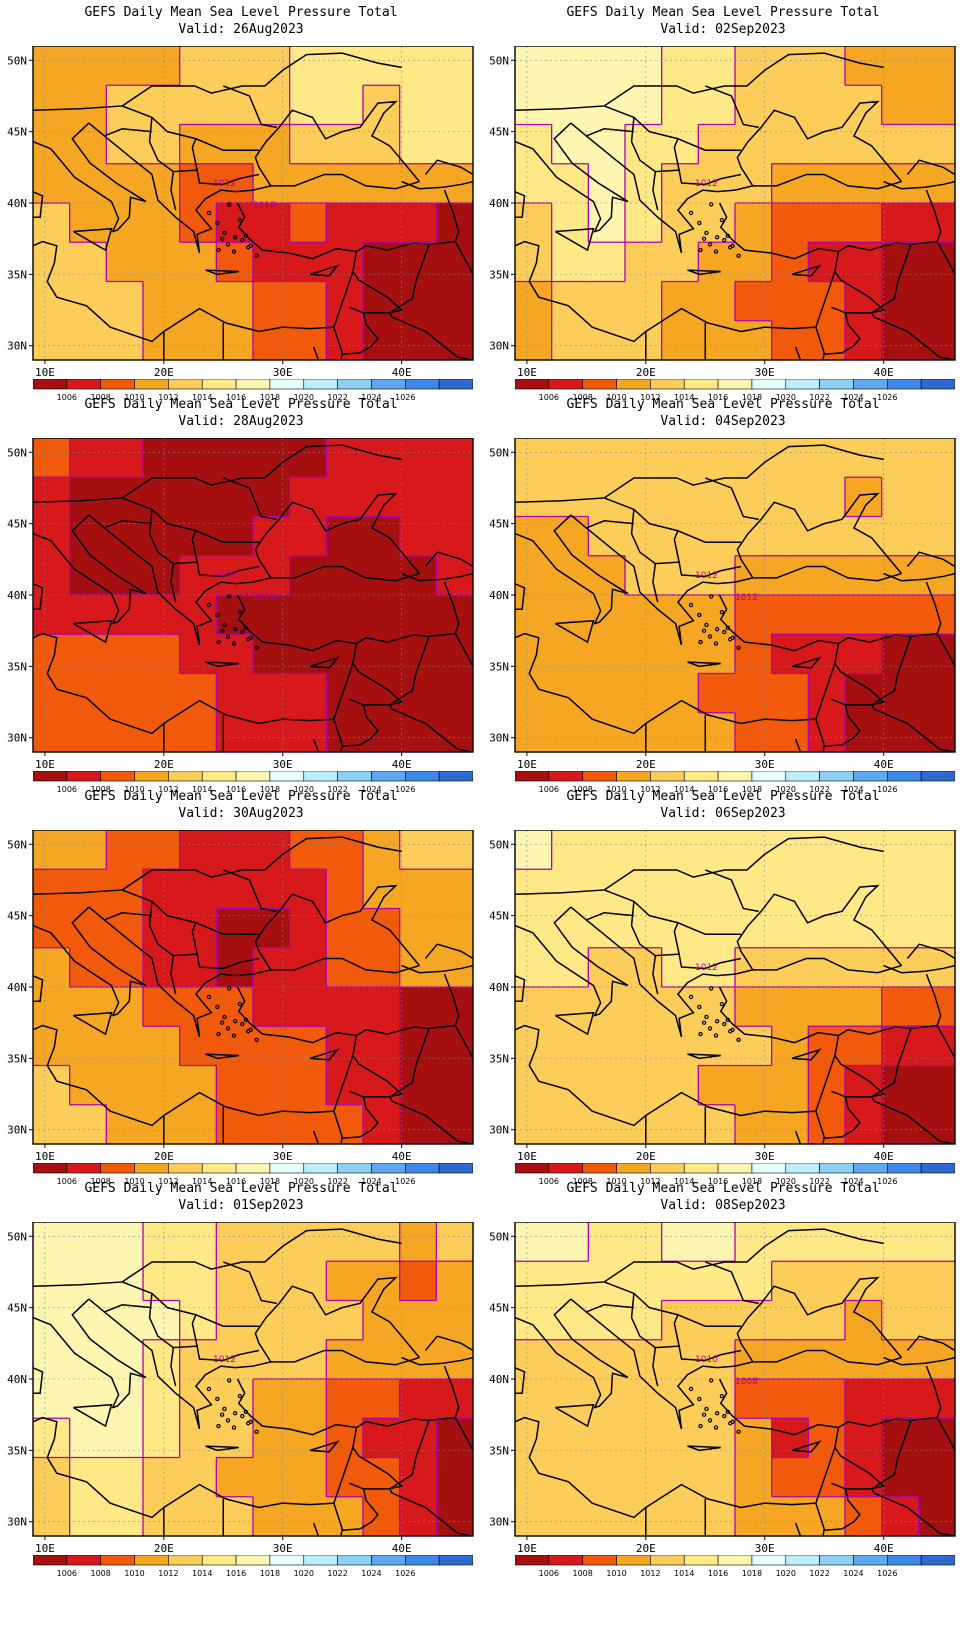 The image size is (964, 1640). Describe the element at coordinates (240, 604) in the screenshot. I see `pressure-map: 1008 1010 50N 45N 40N 35N 30N 10E 20E 30E 40E` at that location.